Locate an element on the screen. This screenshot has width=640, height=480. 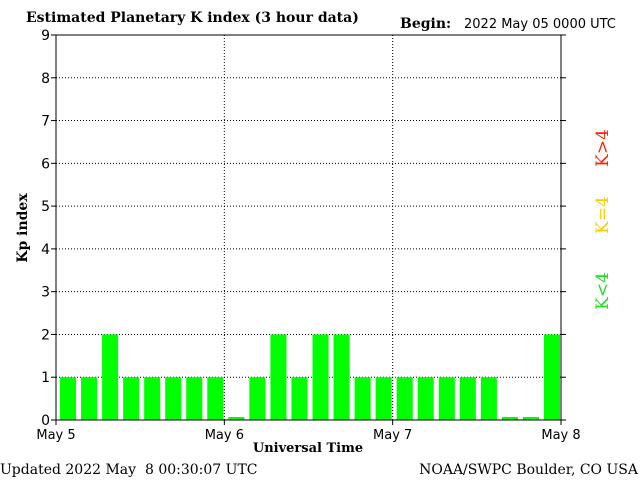
y-tick-label: 0 is located at coordinates (45, 421).